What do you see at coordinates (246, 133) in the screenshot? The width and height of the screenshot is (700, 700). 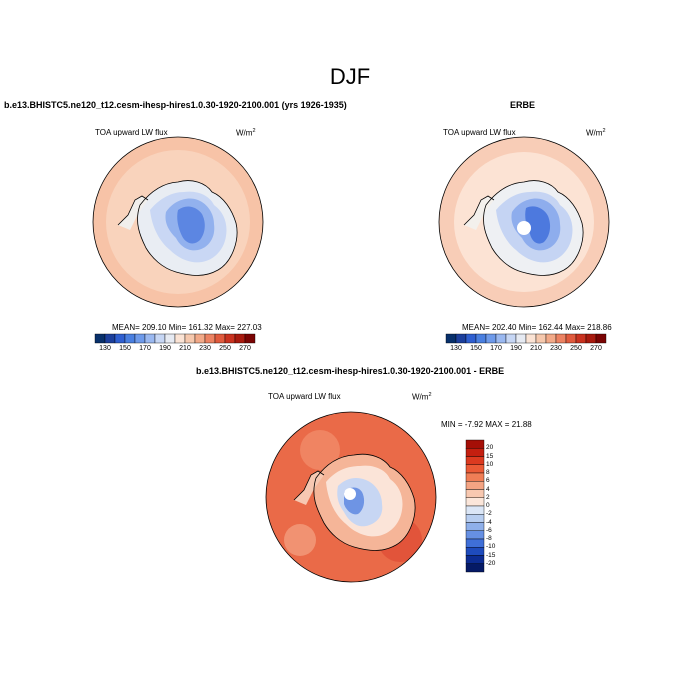 I see `model-units-label: W/m2` at bounding box center [246, 133].